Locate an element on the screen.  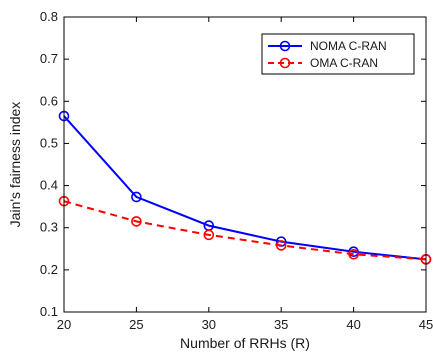
y-tick-label: 0.5 is located at coordinates (49, 142).